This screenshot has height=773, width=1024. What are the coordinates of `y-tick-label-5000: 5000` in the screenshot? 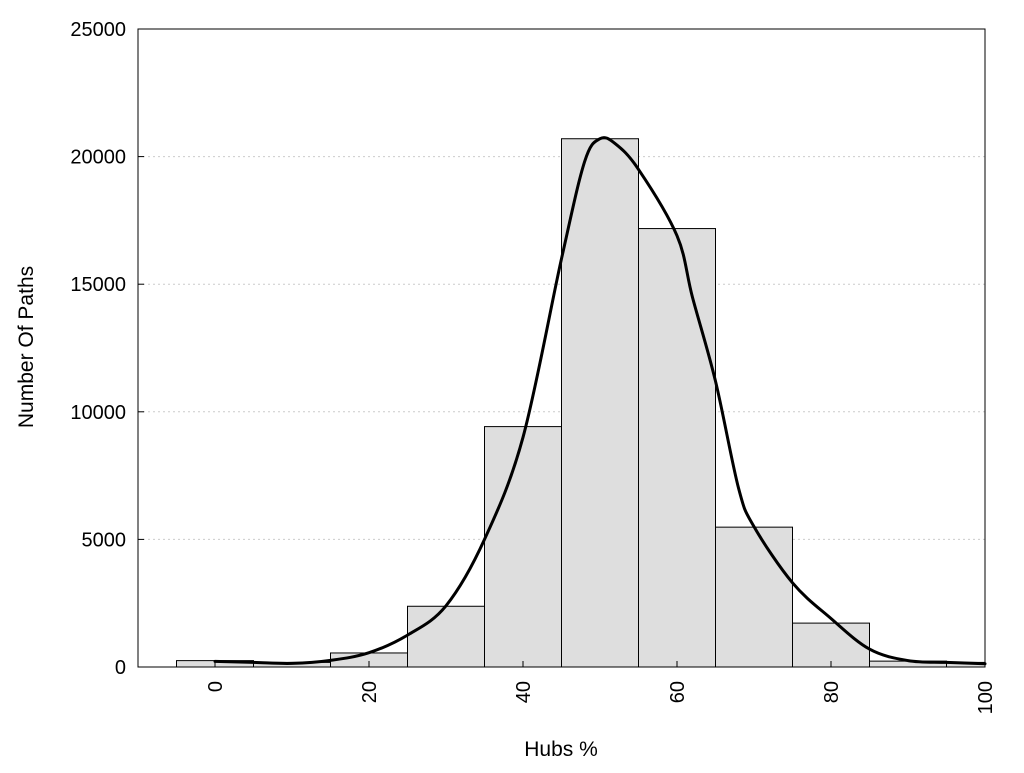 It's located at (104, 540).